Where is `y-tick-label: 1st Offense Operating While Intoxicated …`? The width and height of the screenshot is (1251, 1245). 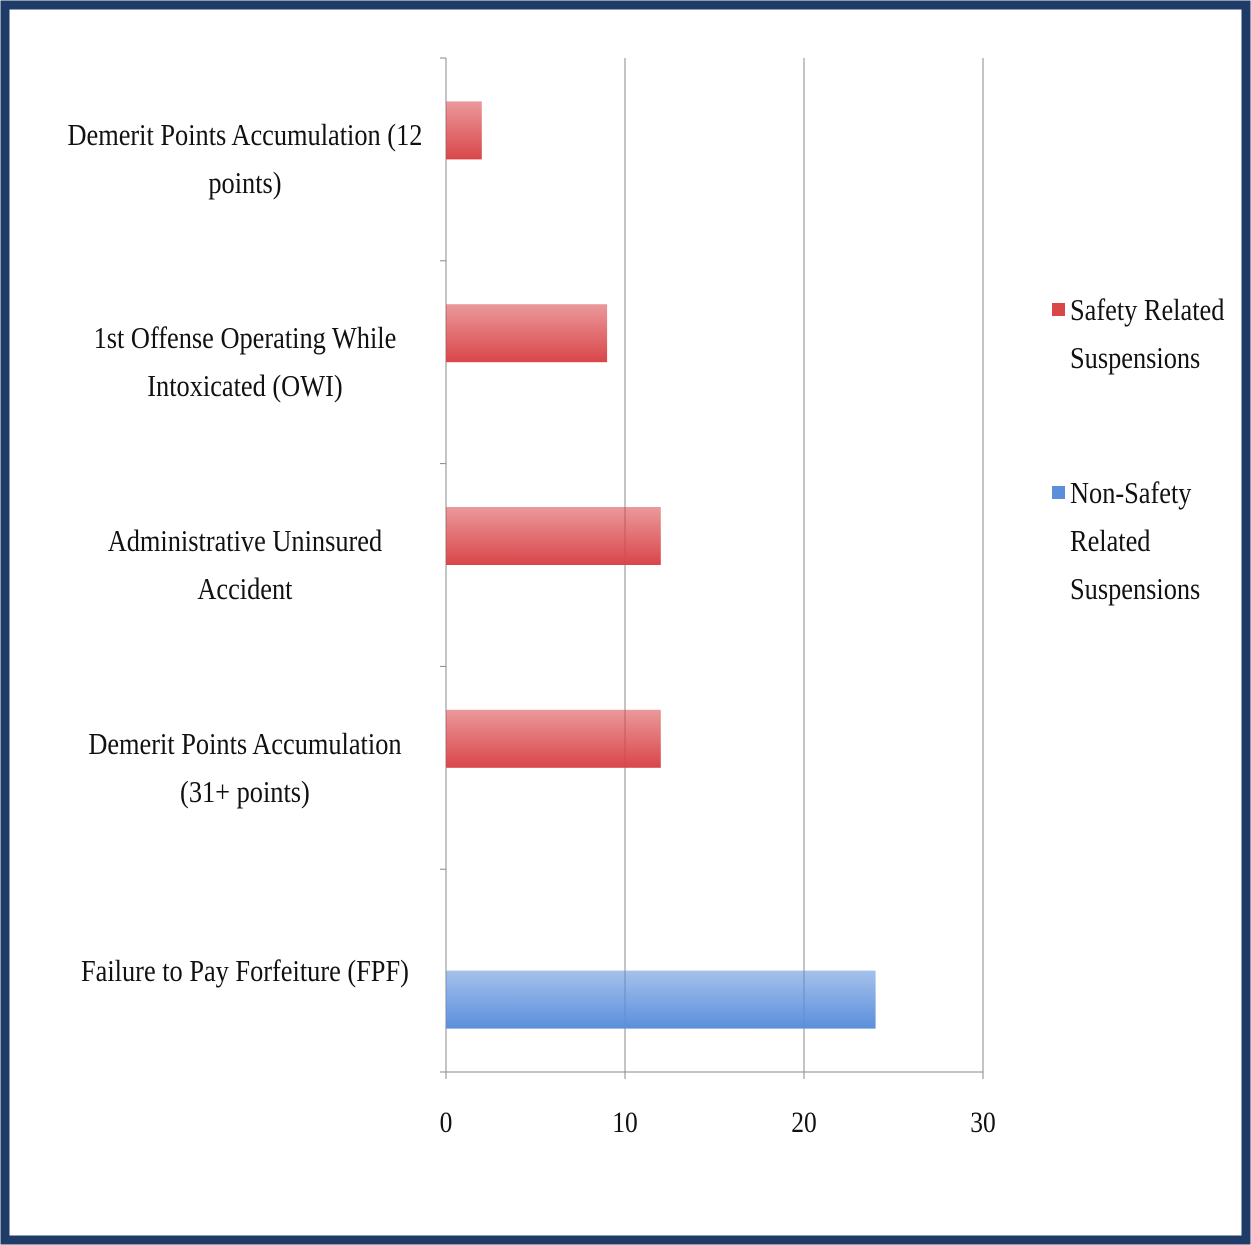
y-tick-label: 1st Offense Operating While Intoxicated … is located at coordinates (245, 362).